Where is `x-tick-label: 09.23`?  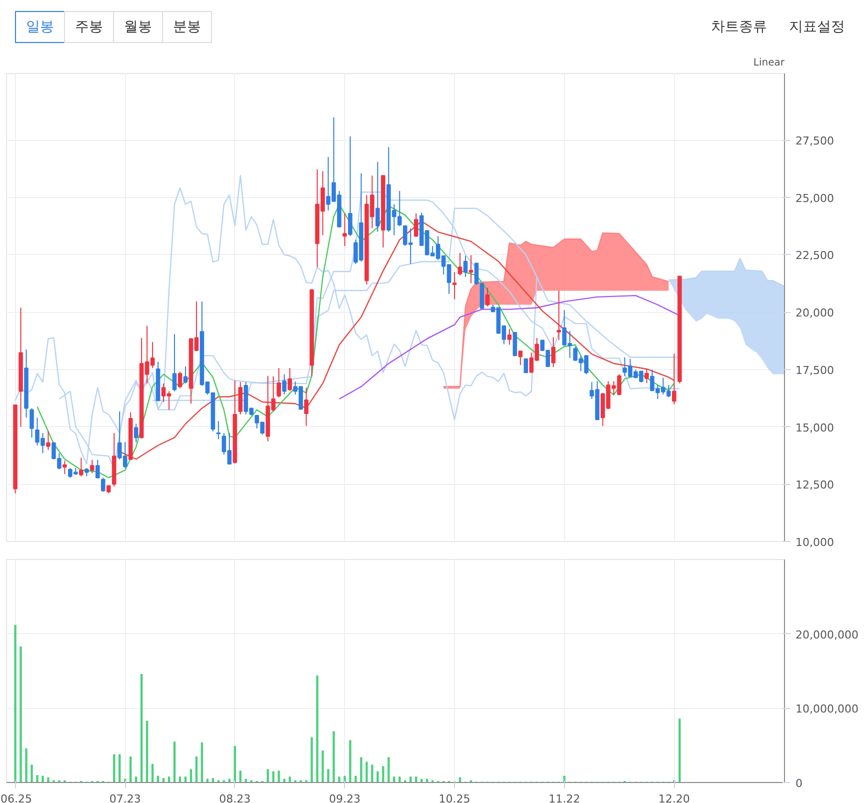 x-tick-label: 09.23 is located at coordinates (344, 797).